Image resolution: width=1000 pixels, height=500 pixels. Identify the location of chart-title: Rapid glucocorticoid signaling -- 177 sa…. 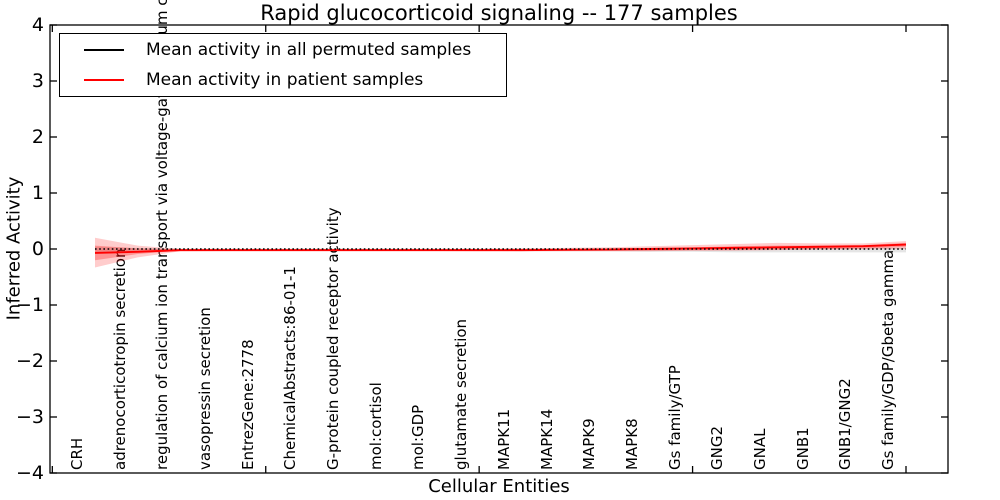
(499, 13).